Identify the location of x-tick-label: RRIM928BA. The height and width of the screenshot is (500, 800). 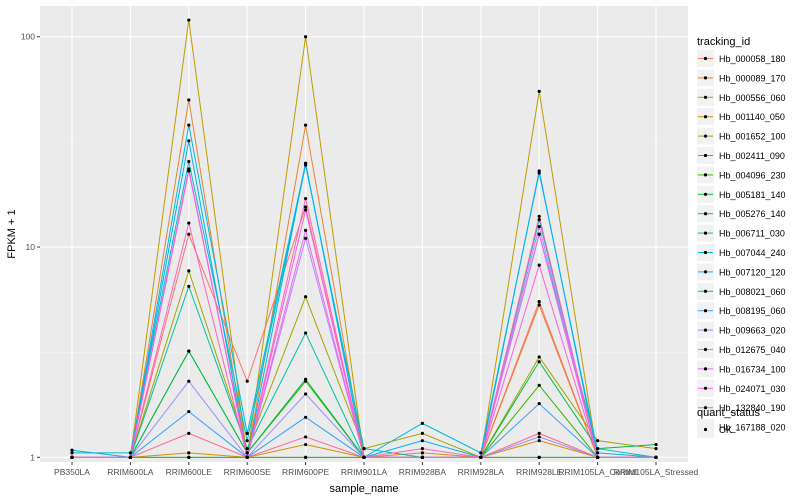
(423, 472).